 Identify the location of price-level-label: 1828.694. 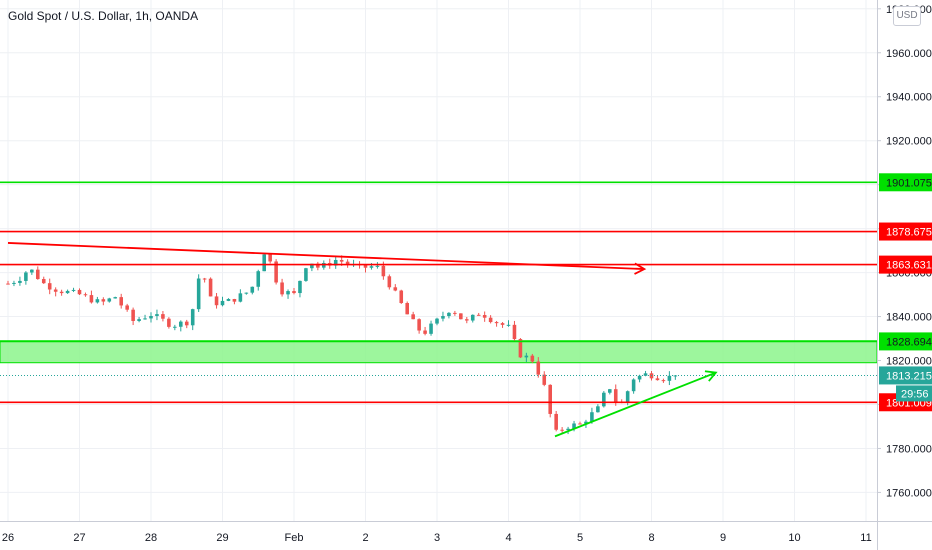
(909, 342).